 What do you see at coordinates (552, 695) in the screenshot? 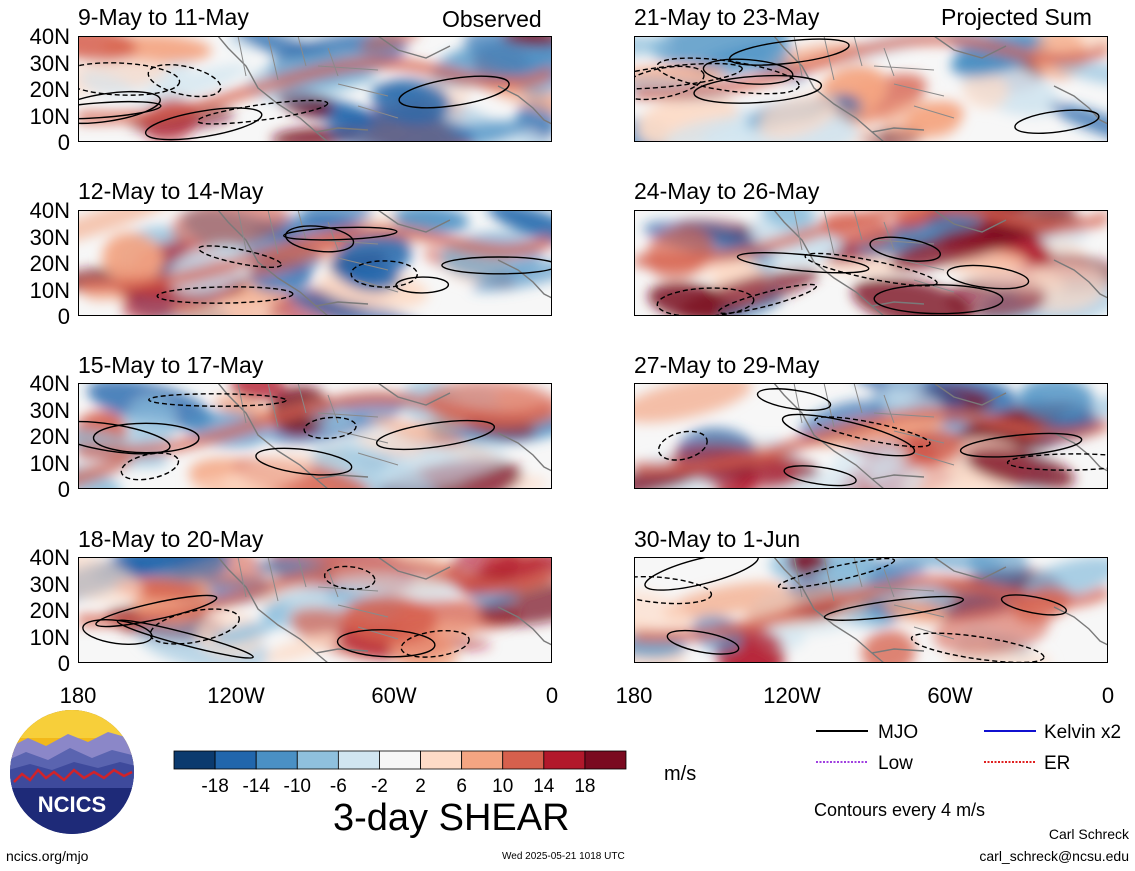
I see `x-tick-left-0: 0` at bounding box center [552, 695].